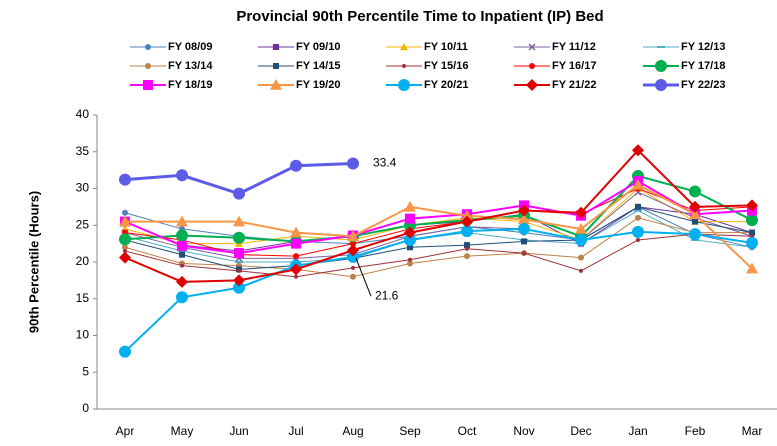  I want to click on x-tick-label: Sep, so click(410, 431).